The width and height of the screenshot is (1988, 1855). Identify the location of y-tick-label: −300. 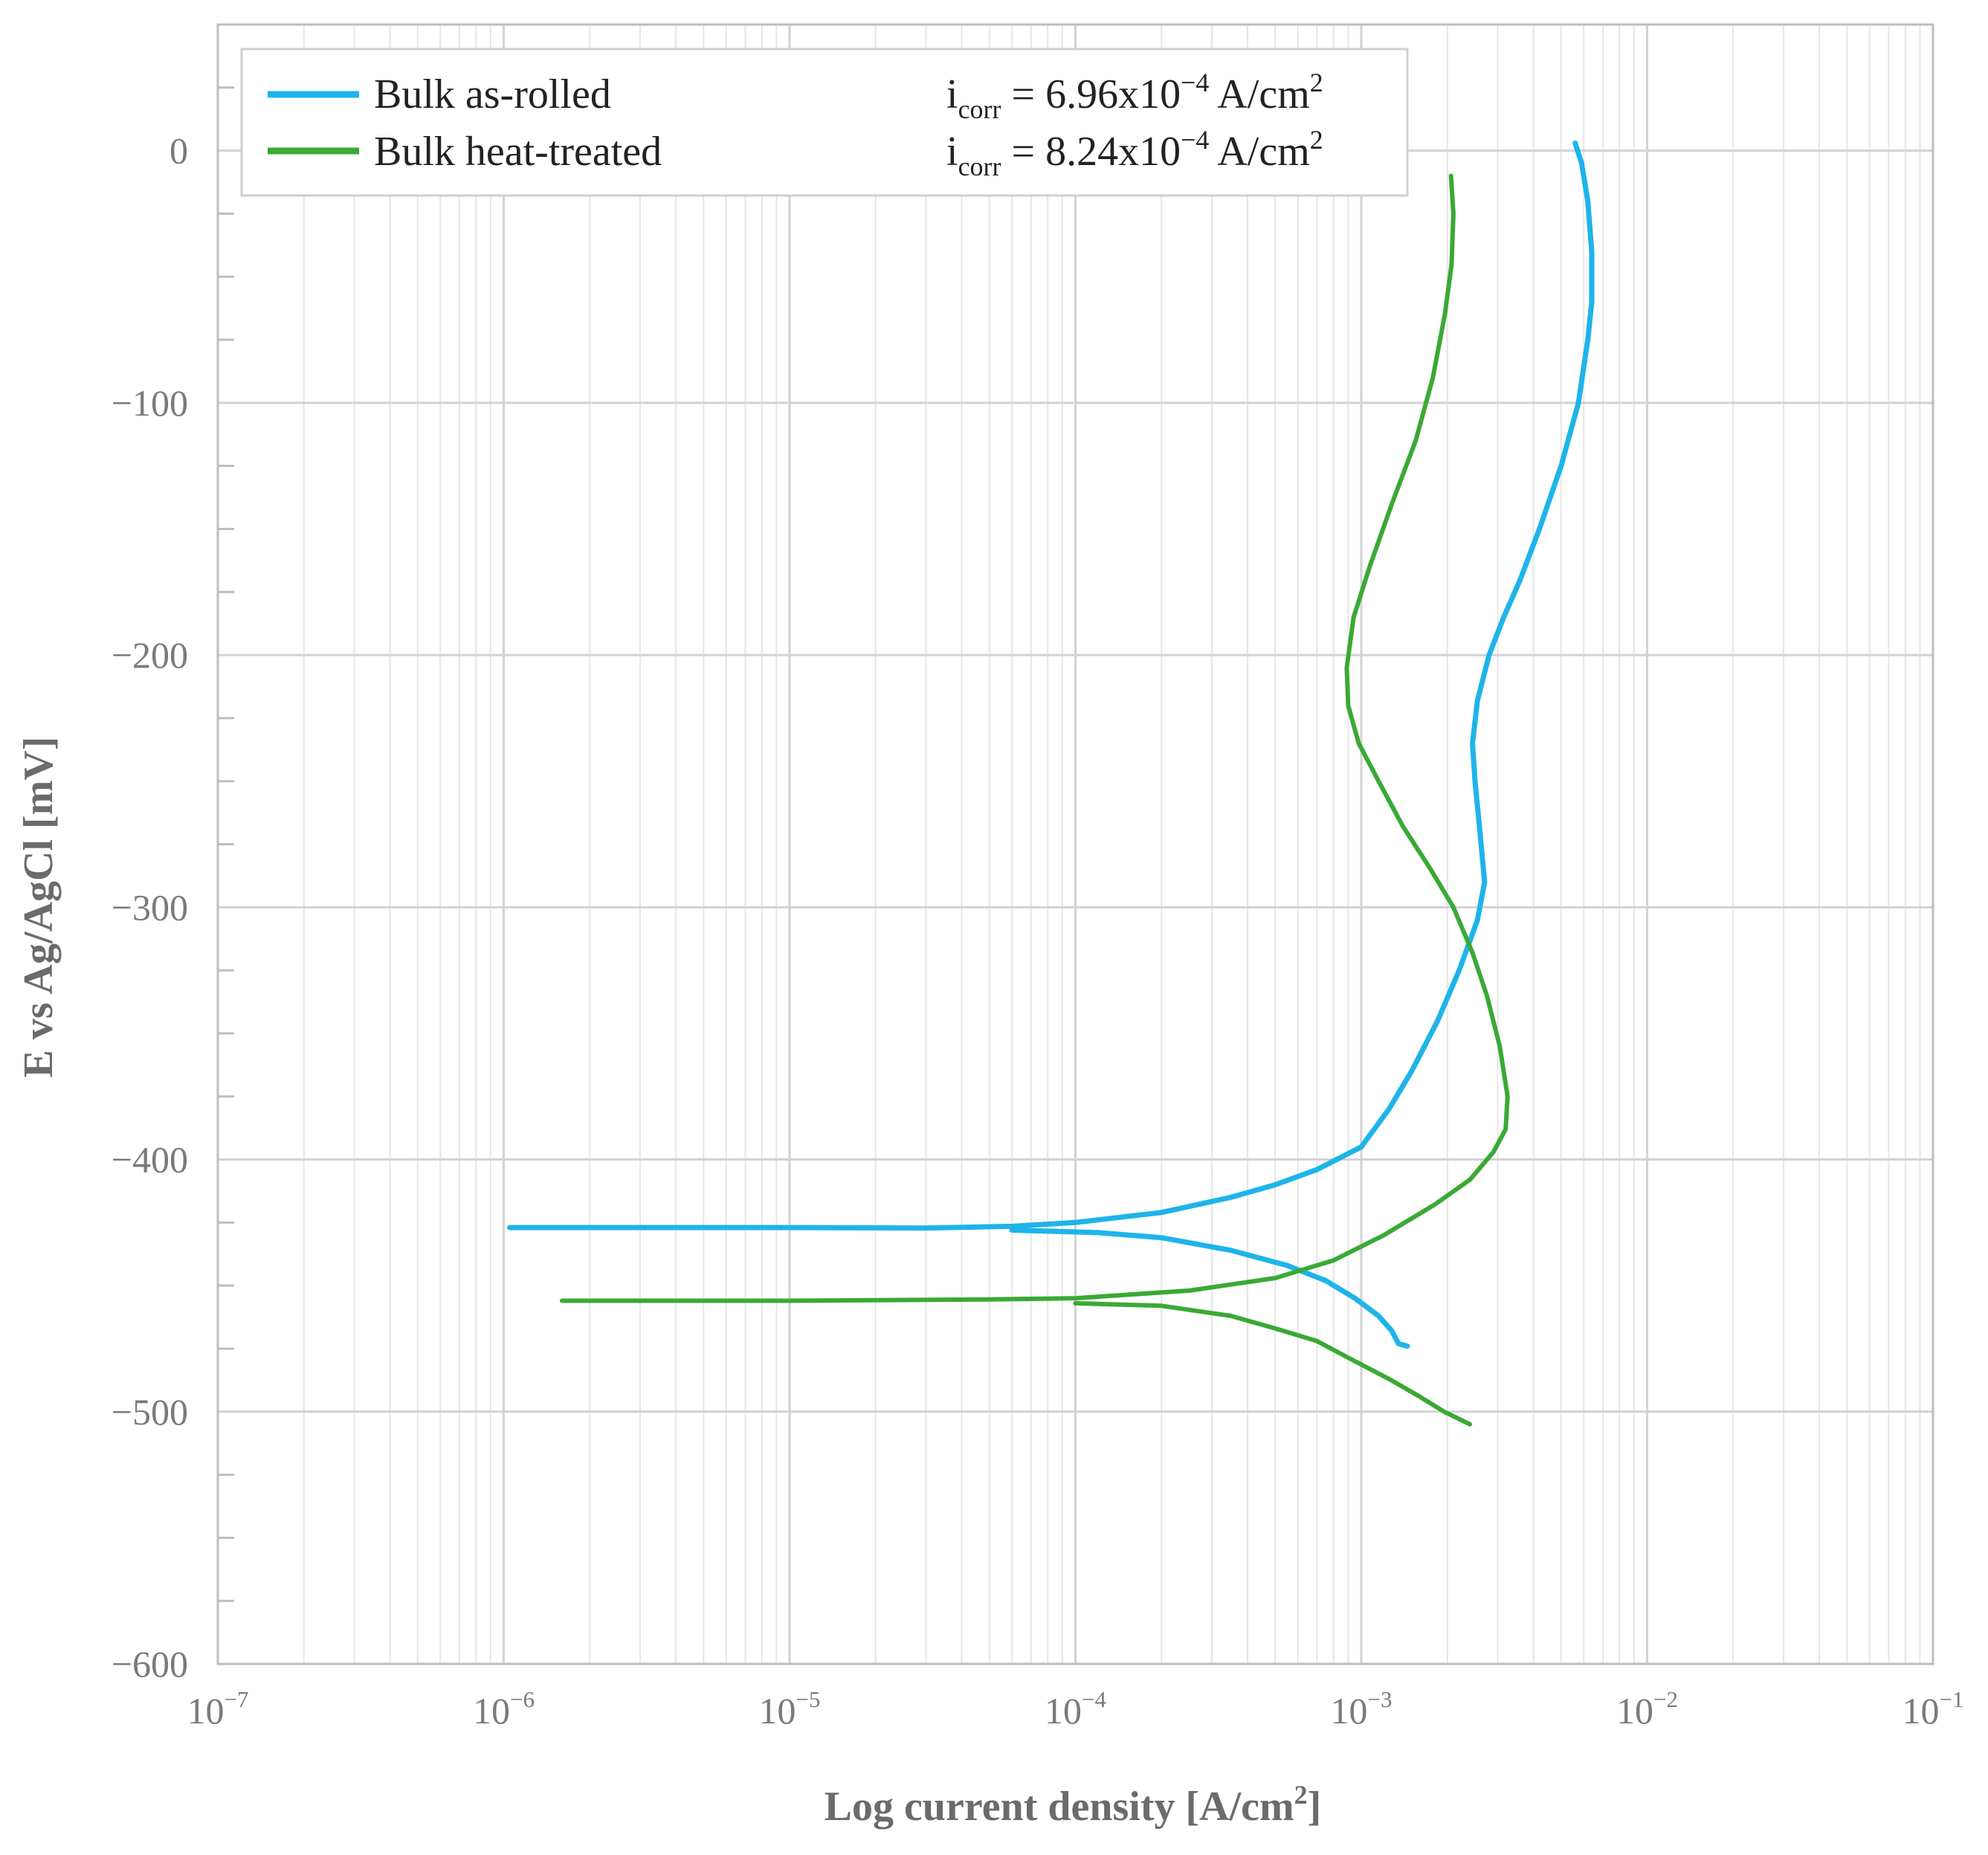
(150, 907).